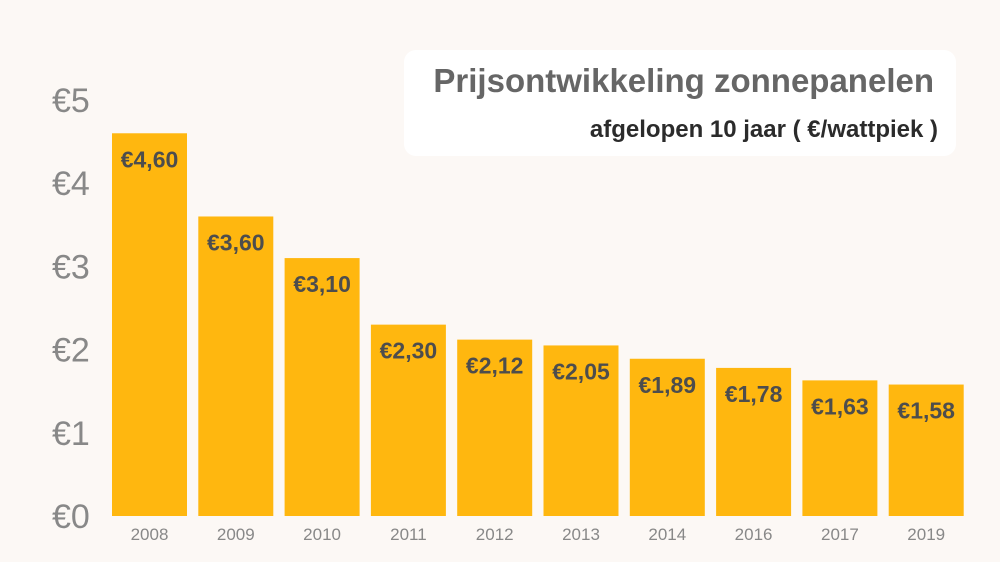 The height and width of the screenshot is (562, 1000). What do you see at coordinates (408, 534) in the screenshot?
I see `x-tick-label: 2011` at bounding box center [408, 534].